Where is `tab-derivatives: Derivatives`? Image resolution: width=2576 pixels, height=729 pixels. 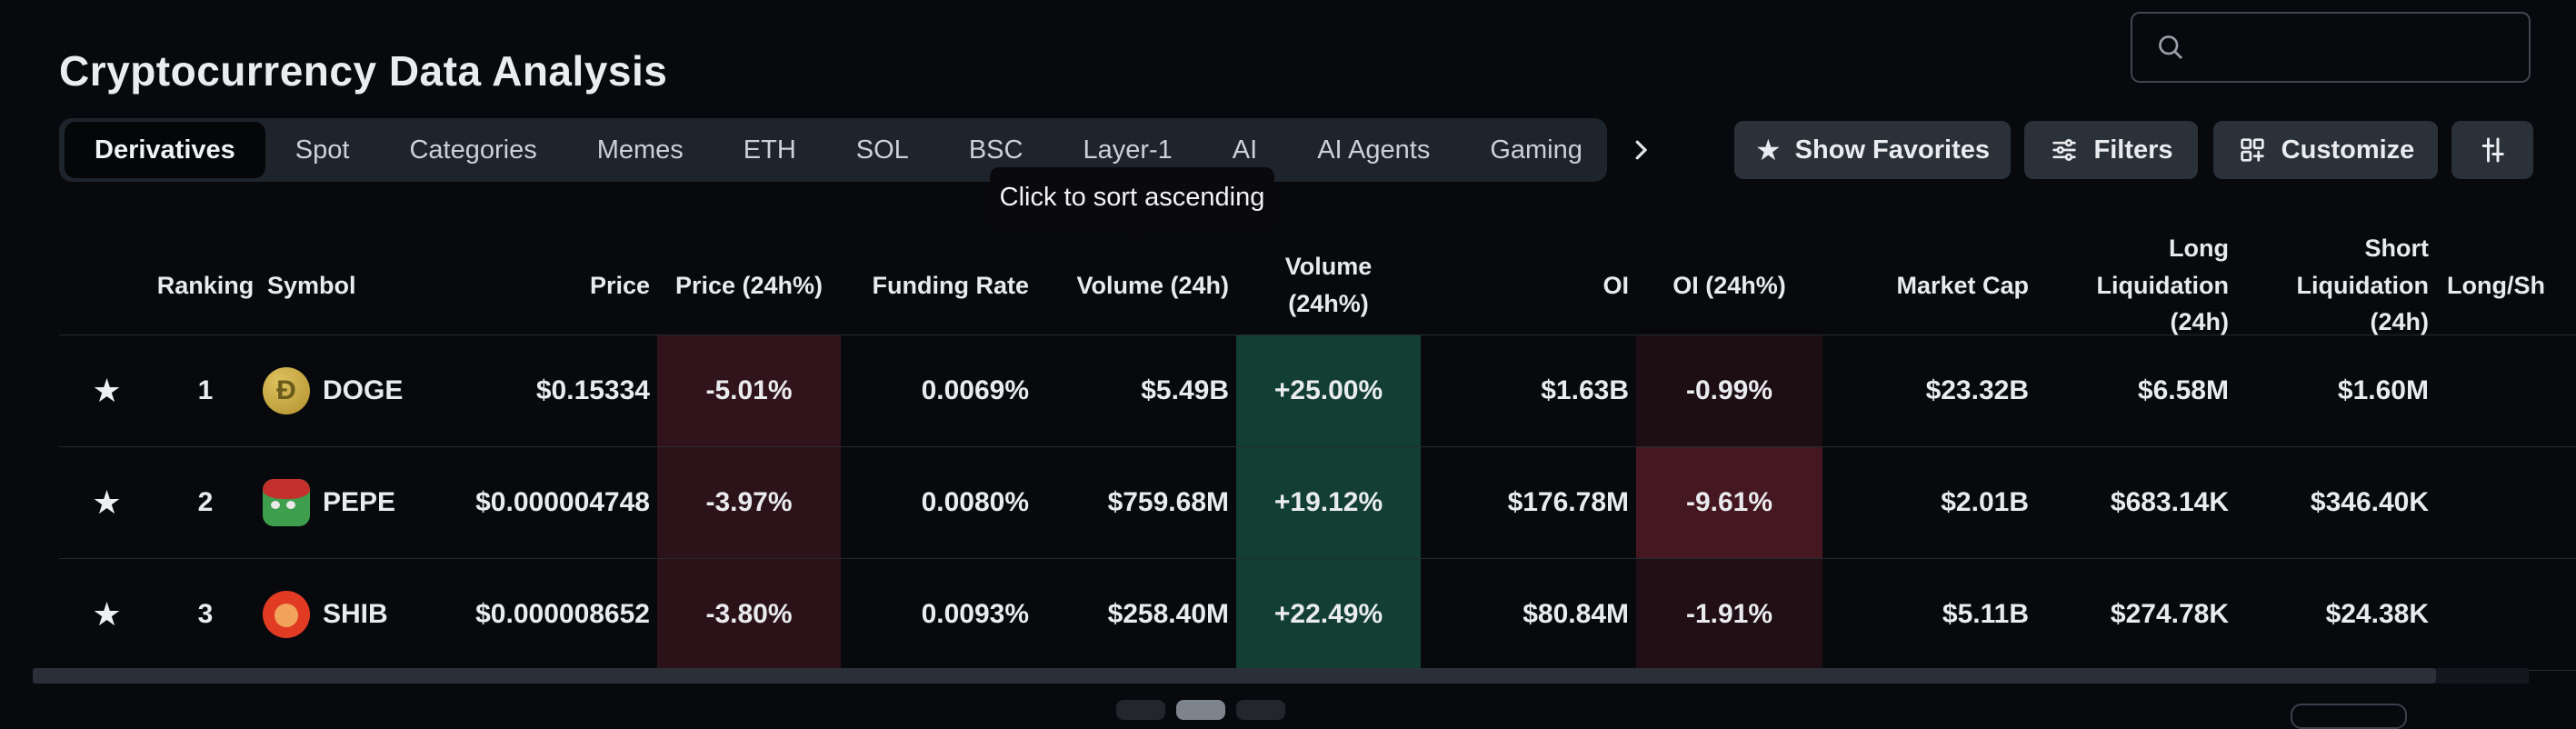
tab-derivatives: Derivatives is located at coordinates (165, 150).